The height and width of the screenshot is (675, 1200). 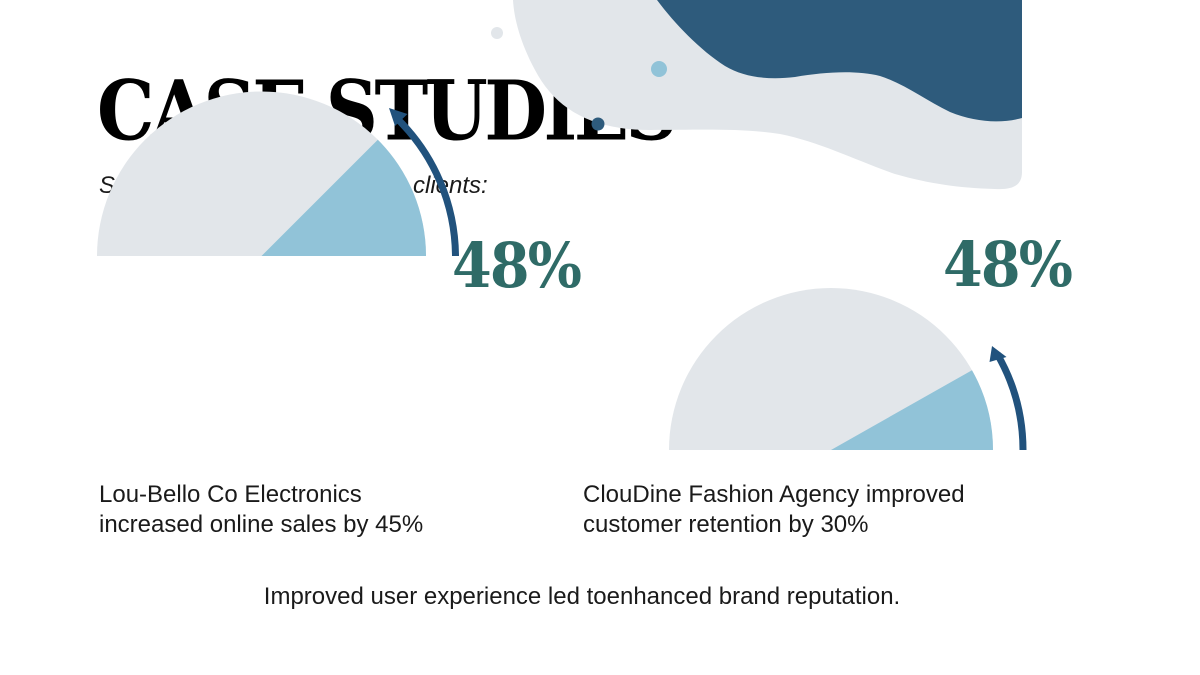 What do you see at coordinates (517, 265) in the screenshot?
I see `stat-value-1: 48%` at bounding box center [517, 265].